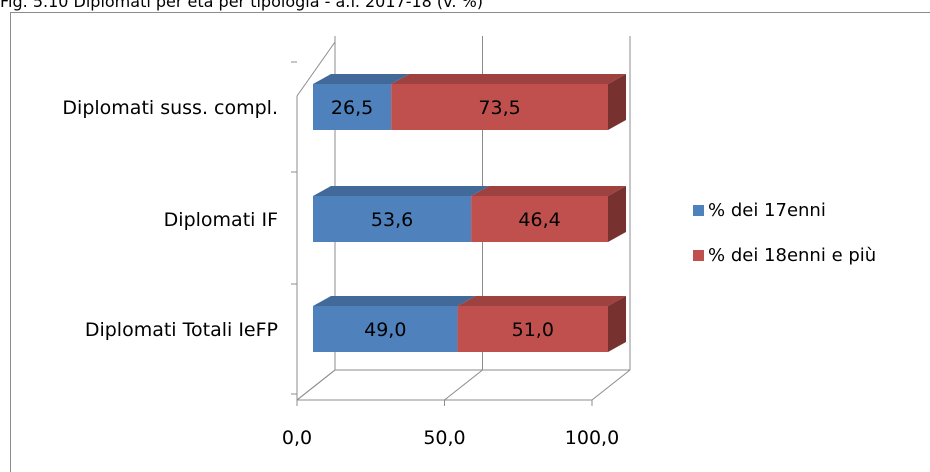 The width and height of the screenshot is (930, 472). Describe the element at coordinates (698, 210) in the screenshot. I see `legend-swatch-17enni` at that location.